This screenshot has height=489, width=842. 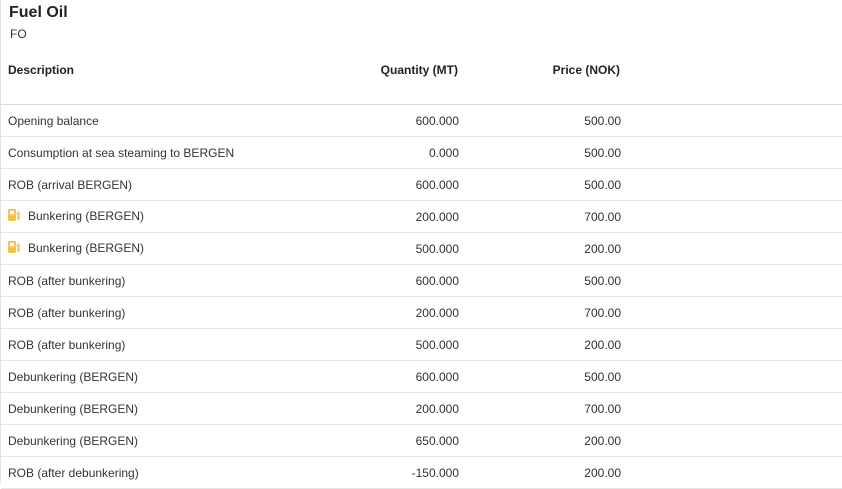 I want to click on table-row: Bunkering (BERGEN) 500.000 200.00, so click(x=421, y=248).